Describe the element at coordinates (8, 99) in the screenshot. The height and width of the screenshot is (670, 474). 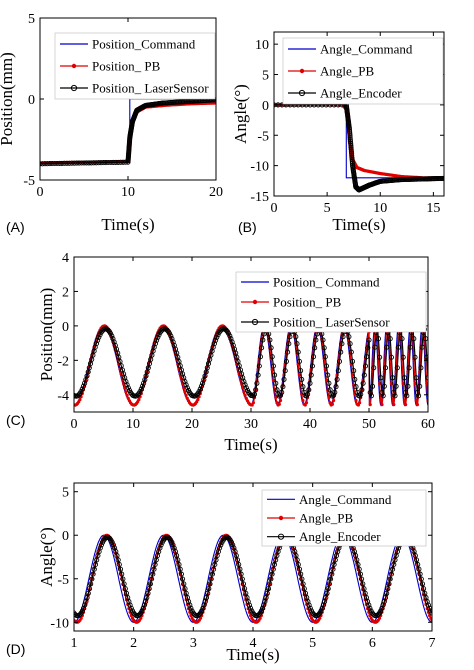
I see `y-axis-label: Position(mm)` at that location.